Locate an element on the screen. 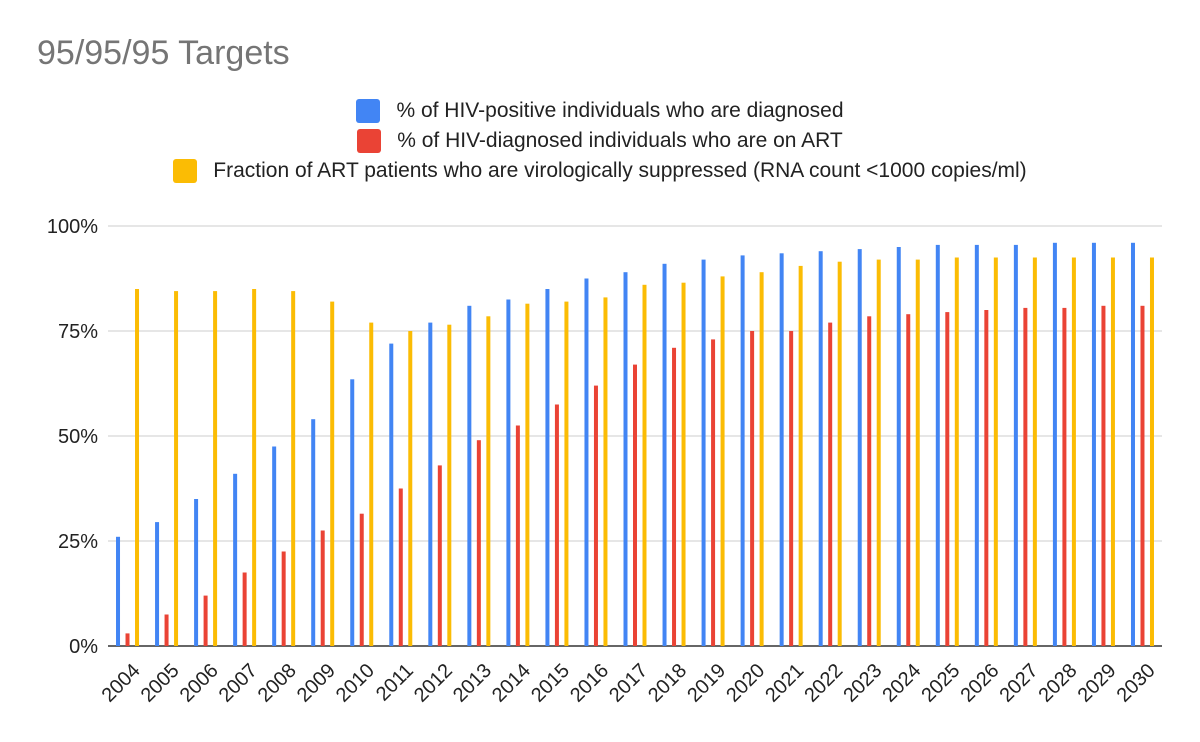  x-tick-label: 2005 is located at coordinates (160, 683).